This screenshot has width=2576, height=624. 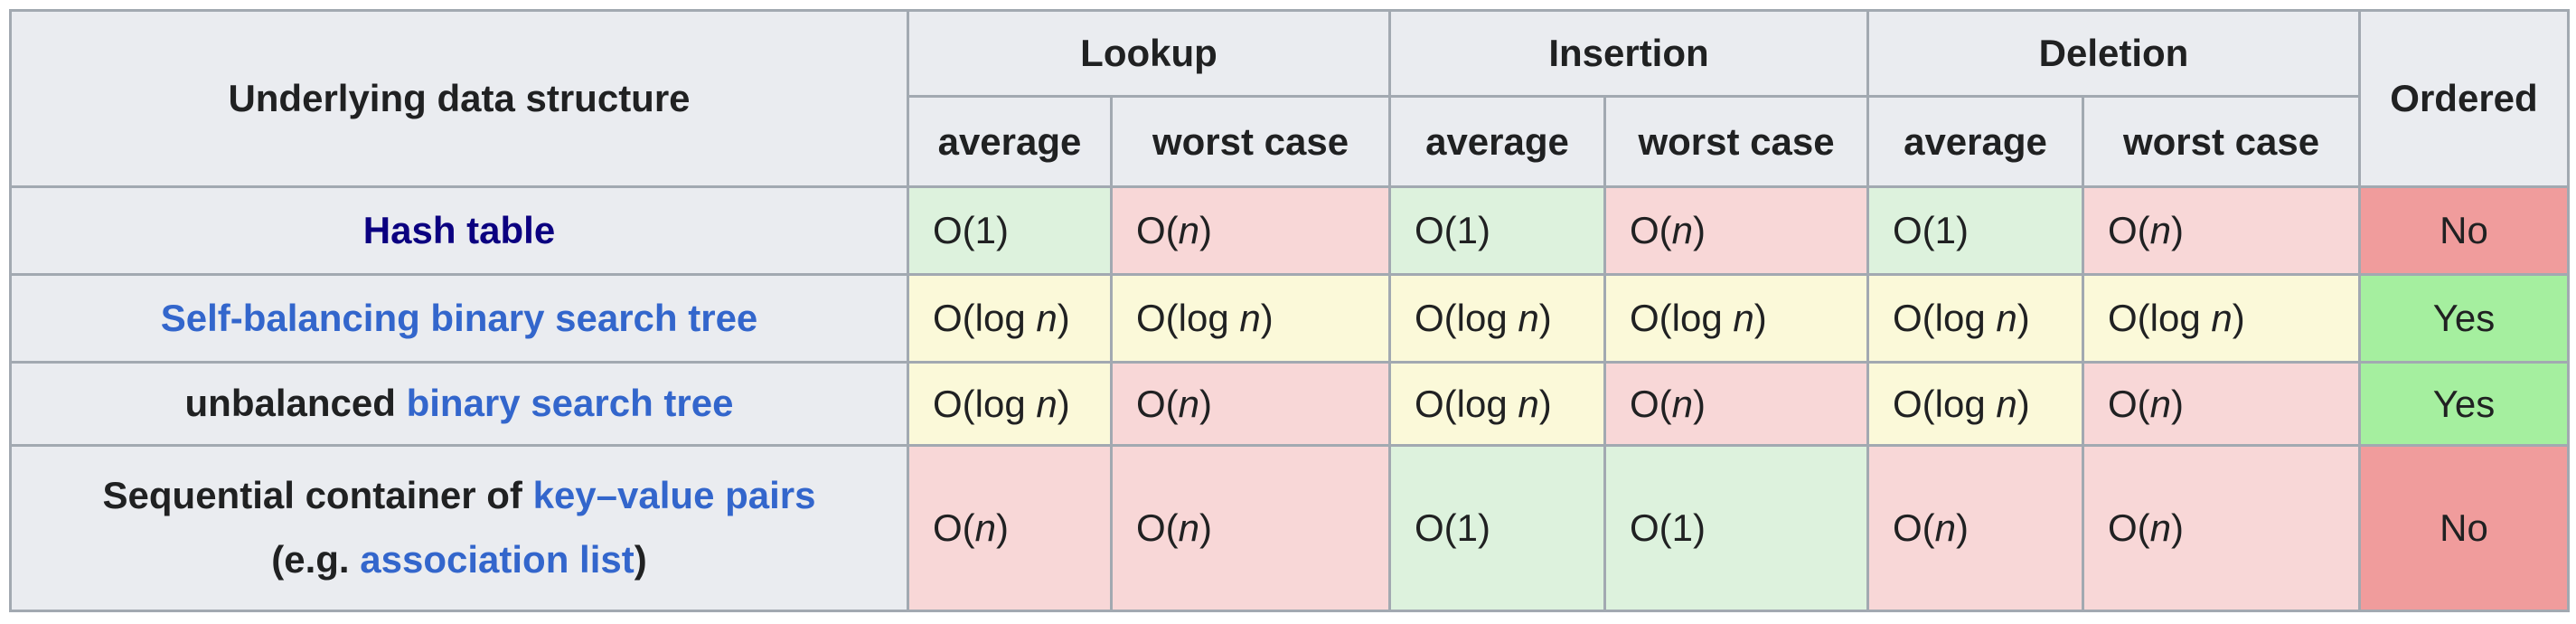 I want to click on col-subheader-insertion-worst-case: worst case, so click(x=1736, y=141).